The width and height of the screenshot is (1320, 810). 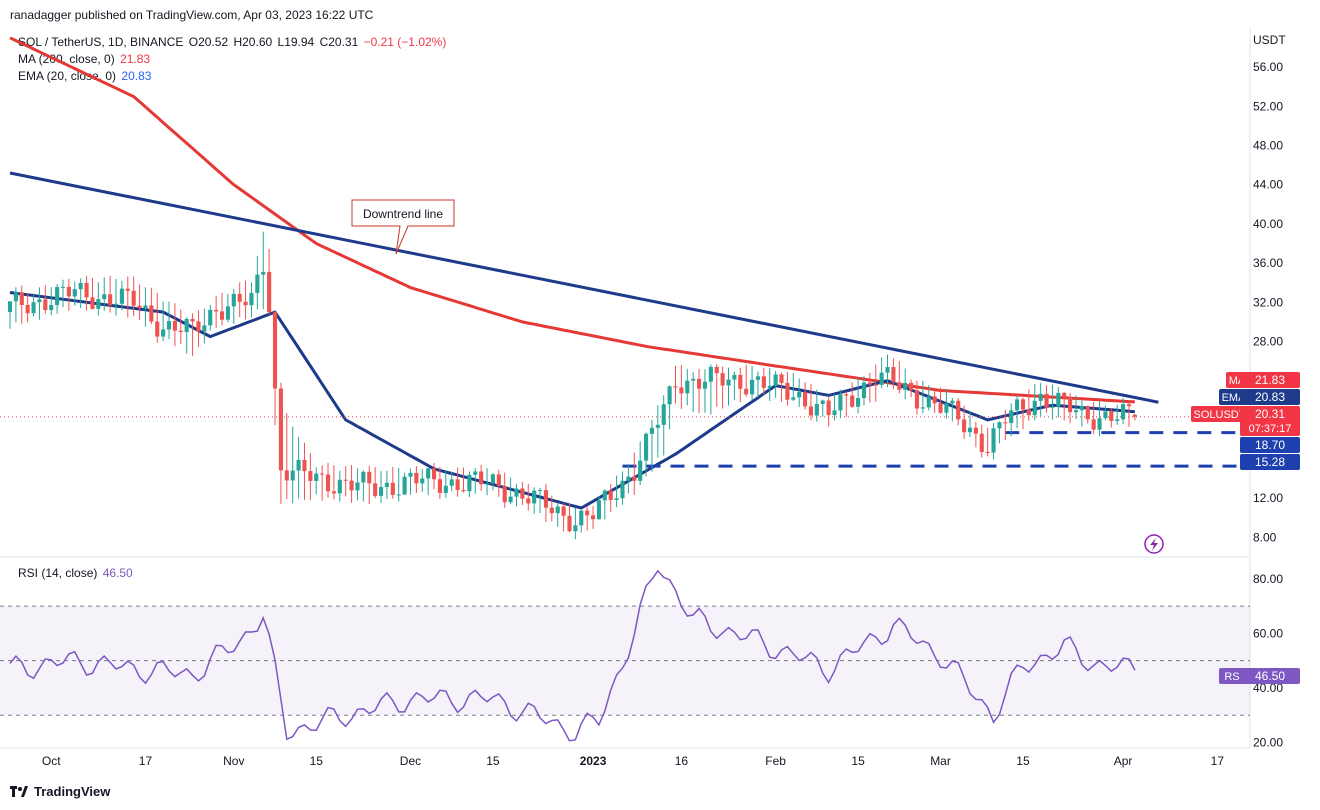 I want to click on price-badge-tag: SOLUSDT, so click(x=1220, y=415).